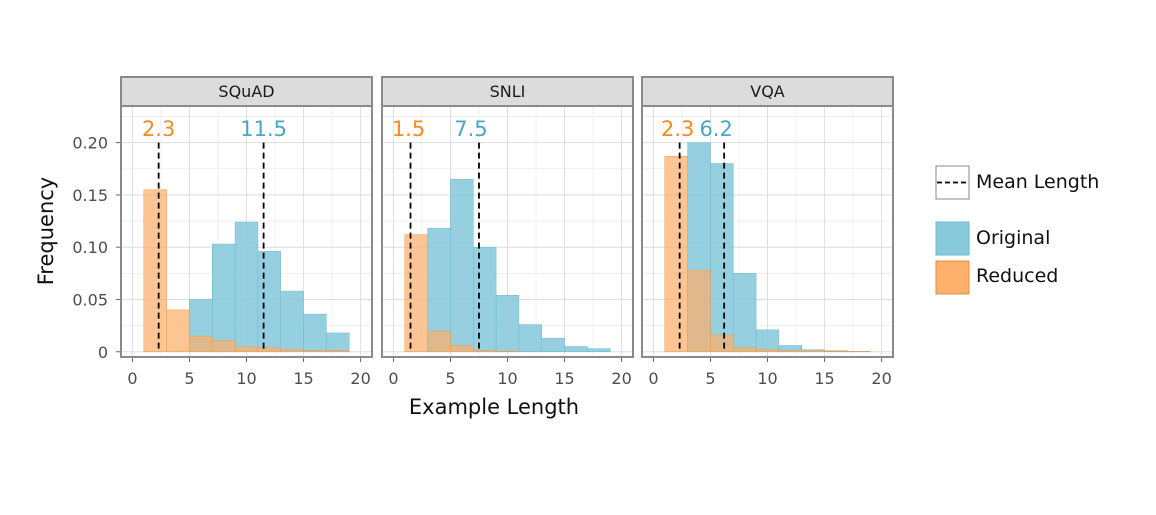 The image size is (1156, 515). What do you see at coordinates (263, 129) in the screenshot?
I see `mean-label-original-squad: 11.5` at bounding box center [263, 129].